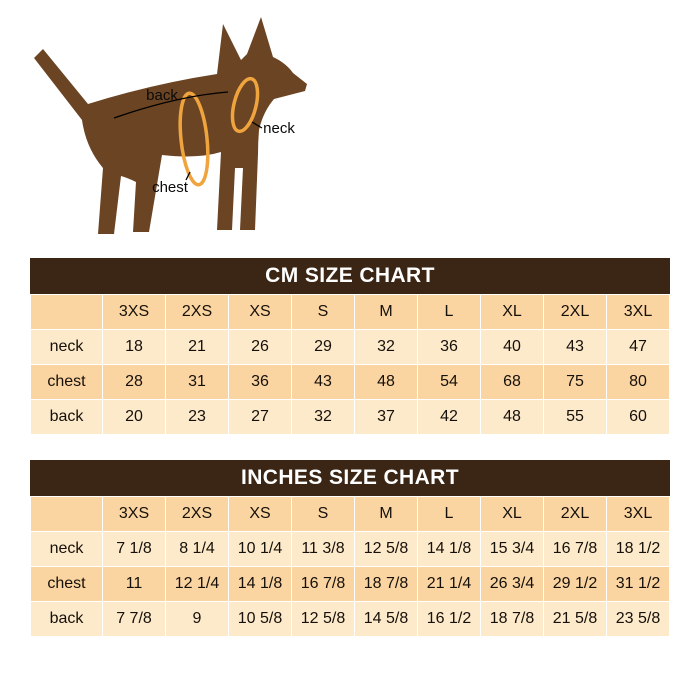 Image resolution: width=700 pixels, height=700 pixels. Describe the element at coordinates (245, 105) in the screenshot. I see `neck-measure-ellipse` at that location.